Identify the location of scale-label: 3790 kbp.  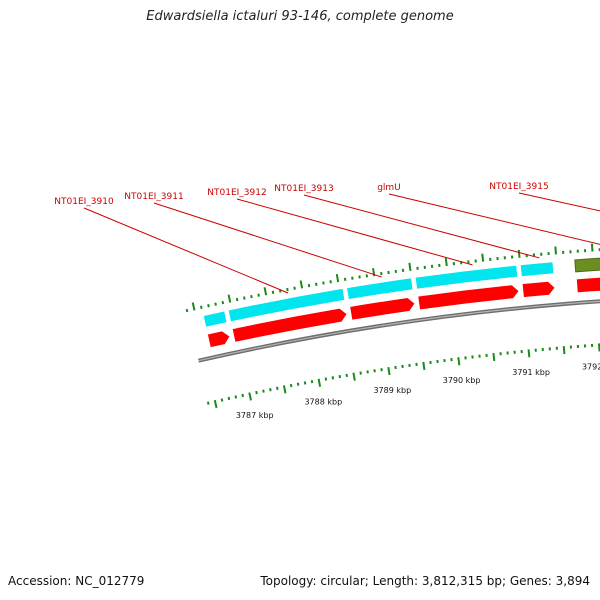
(462, 380).